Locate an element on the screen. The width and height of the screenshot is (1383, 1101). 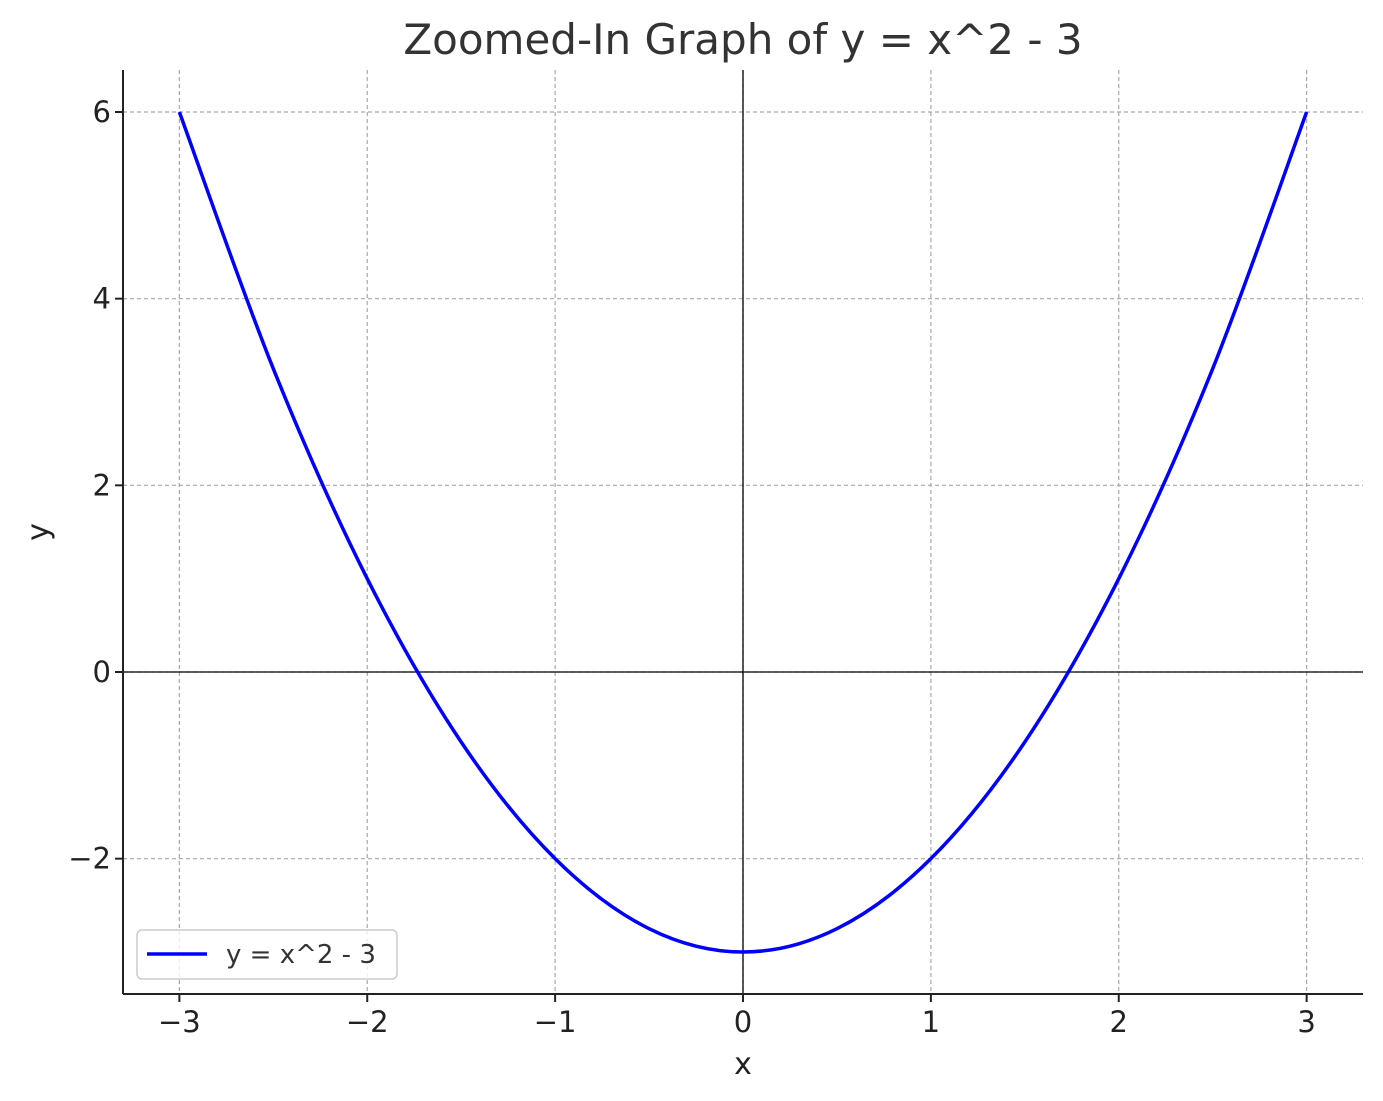
x-axis-label: x is located at coordinates (743, 1064).